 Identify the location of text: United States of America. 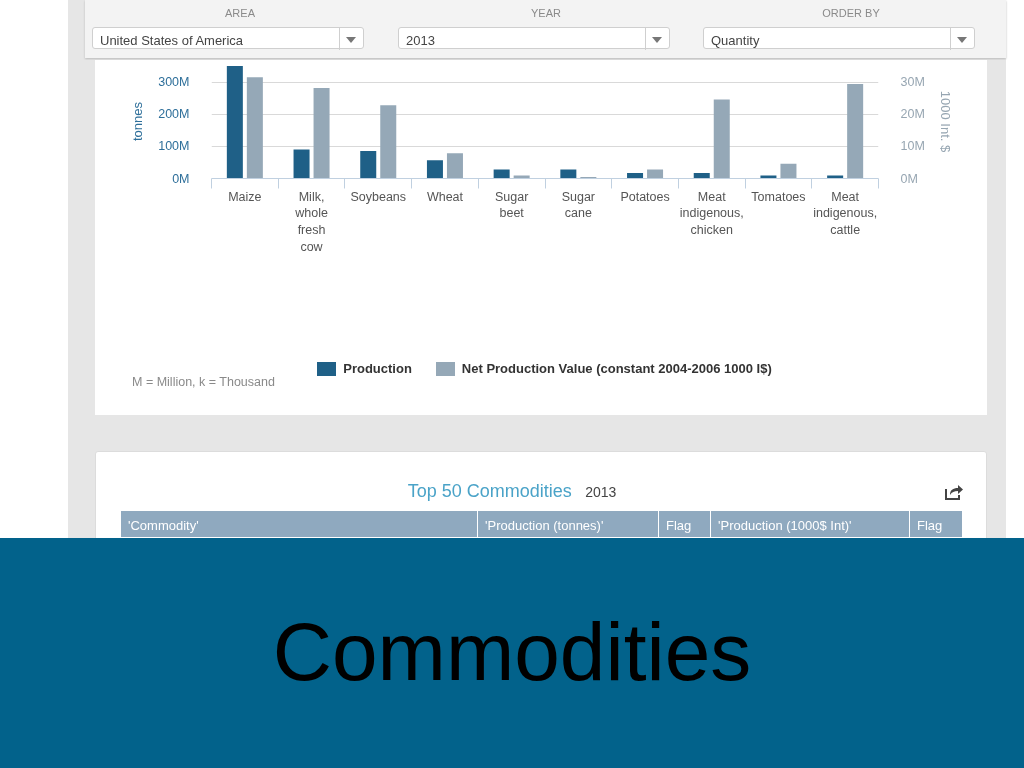
(172, 41).